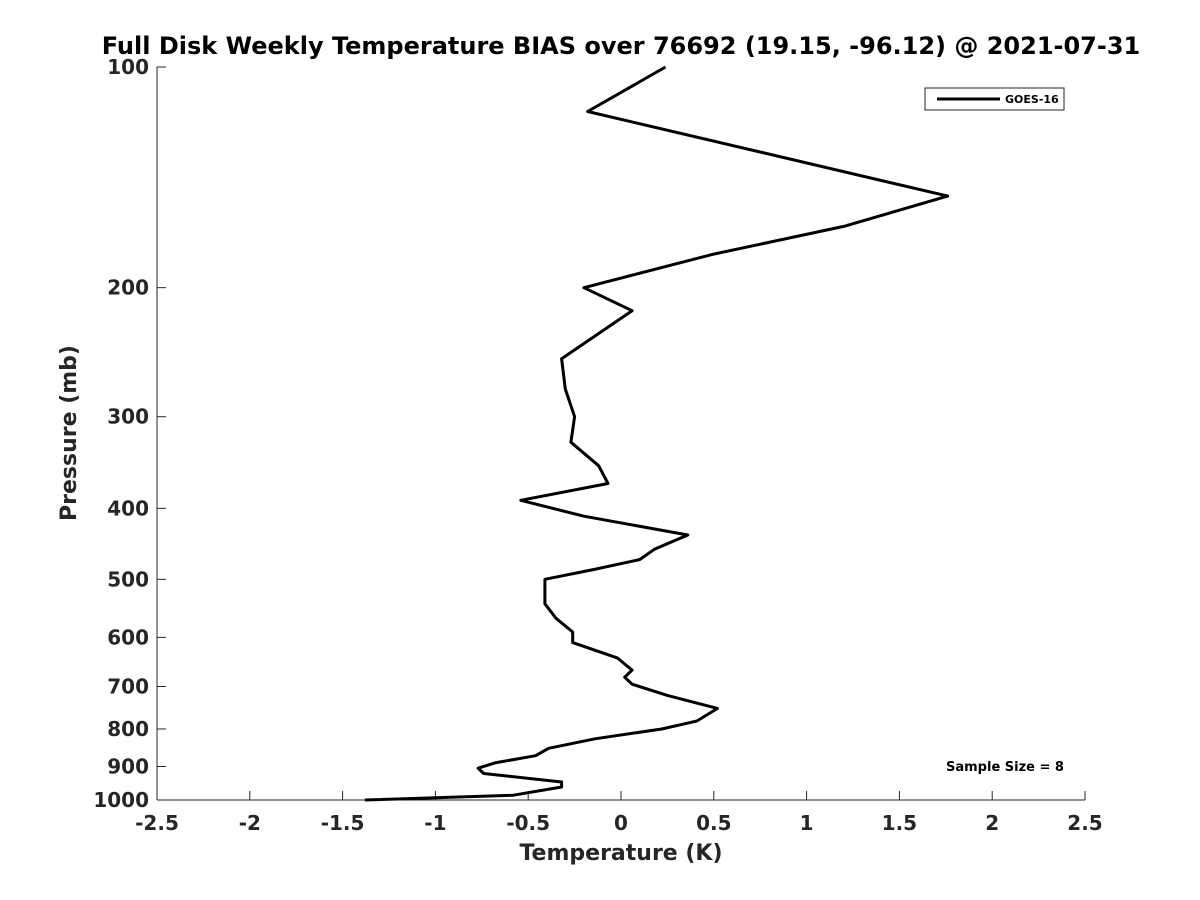  I want to click on x-tick-label: -2.5, so click(157, 823).